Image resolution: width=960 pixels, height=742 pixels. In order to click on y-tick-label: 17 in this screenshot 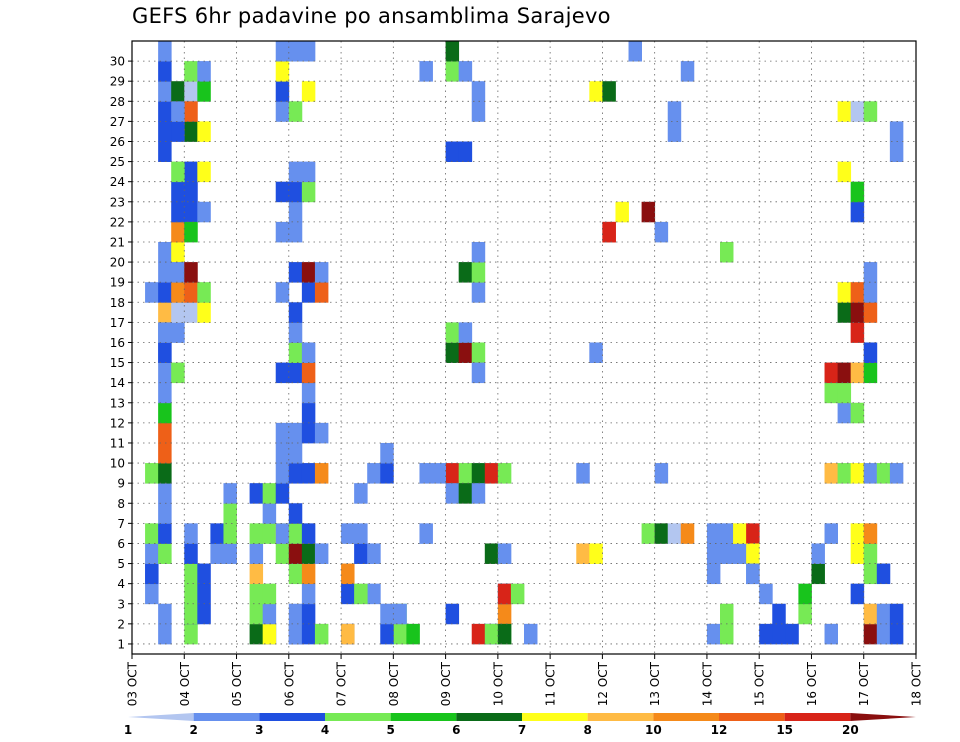, I will do `click(117, 323)`.